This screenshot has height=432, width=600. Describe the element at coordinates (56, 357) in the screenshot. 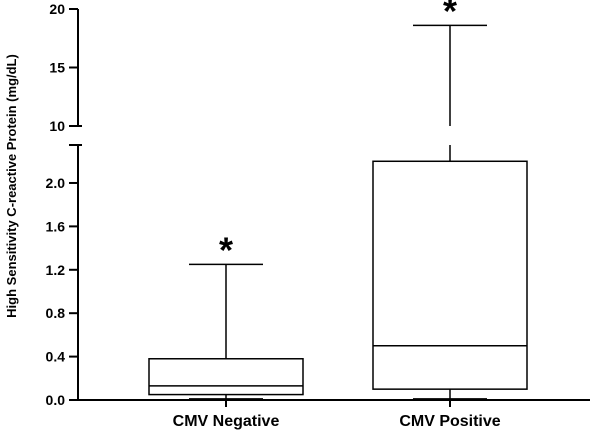

I see `y-tick-label: 0.4` at that location.